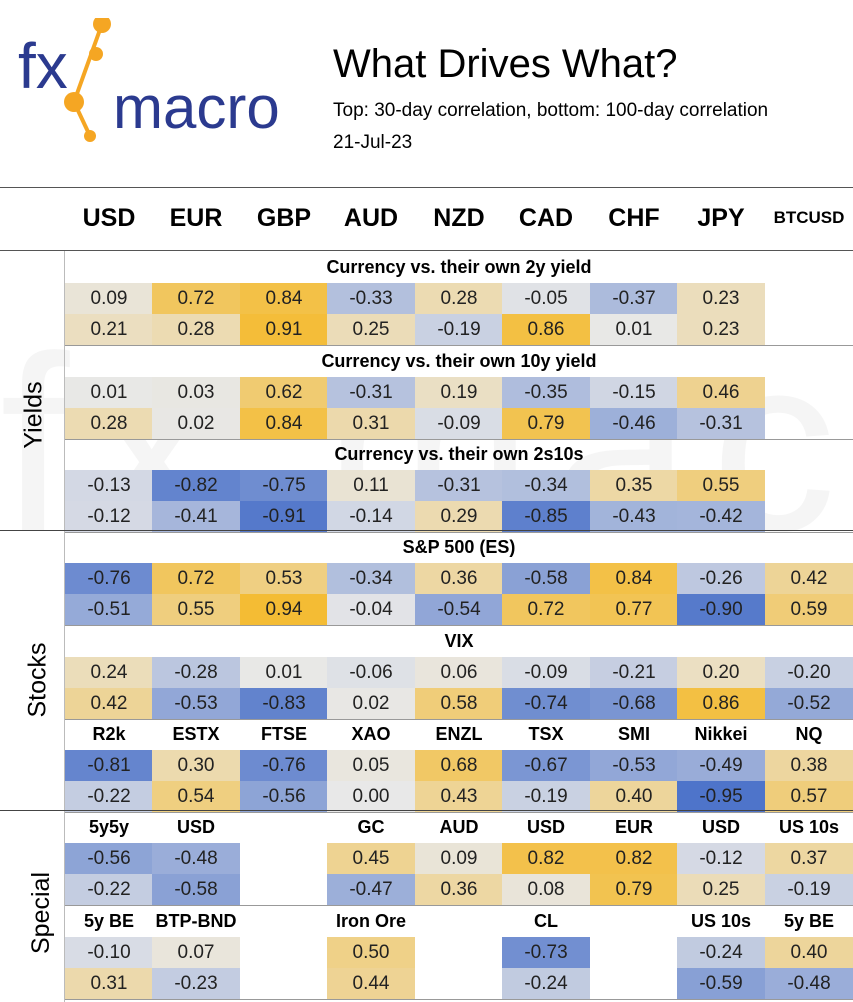 The height and width of the screenshot is (1002, 853). I want to click on date-label: 21-Jul-23, so click(373, 142).